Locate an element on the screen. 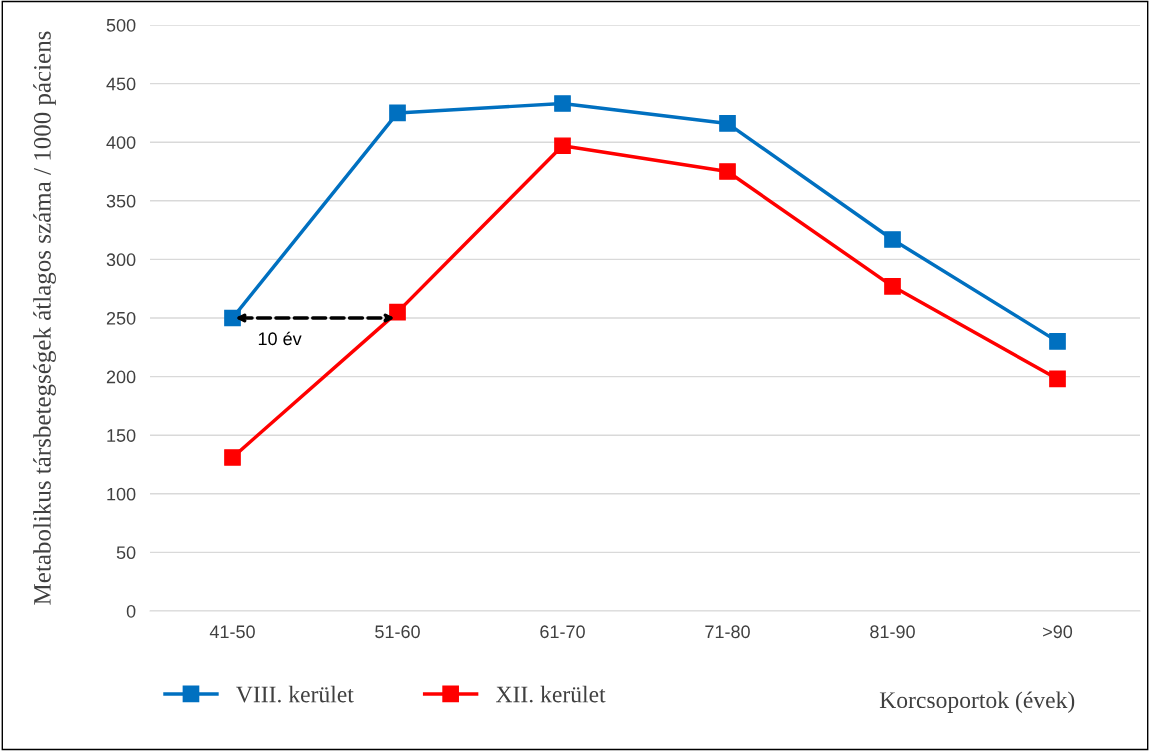  x-tick-label: 51-60 is located at coordinates (397, 632).